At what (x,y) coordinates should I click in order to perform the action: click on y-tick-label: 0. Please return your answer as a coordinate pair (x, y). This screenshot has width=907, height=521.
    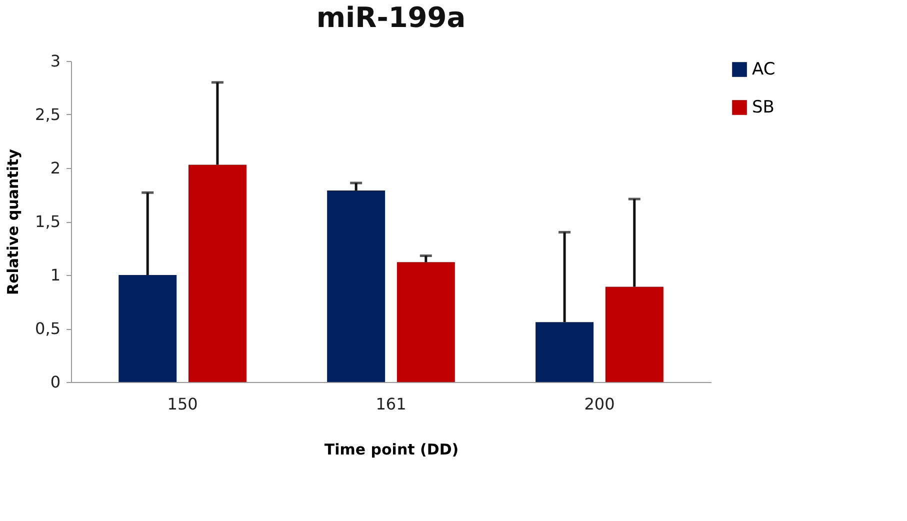
    Looking at the image, I should click on (55, 382).